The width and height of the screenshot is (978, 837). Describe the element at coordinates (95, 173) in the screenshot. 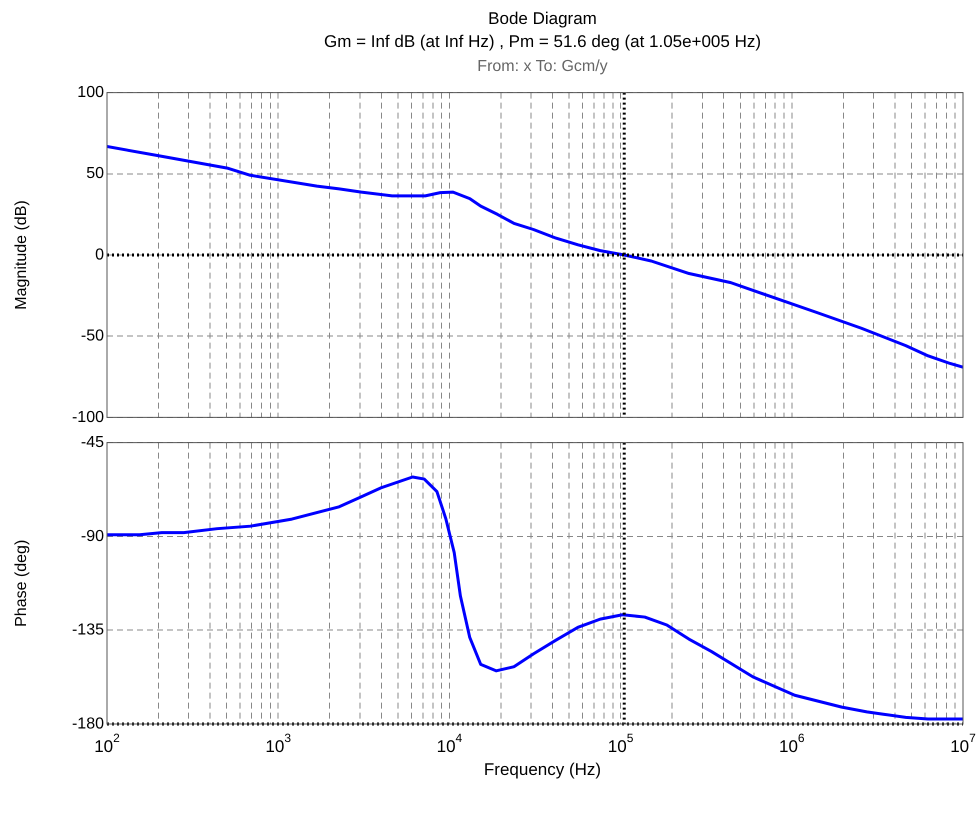

I see `y-tick-label: 50` at that location.